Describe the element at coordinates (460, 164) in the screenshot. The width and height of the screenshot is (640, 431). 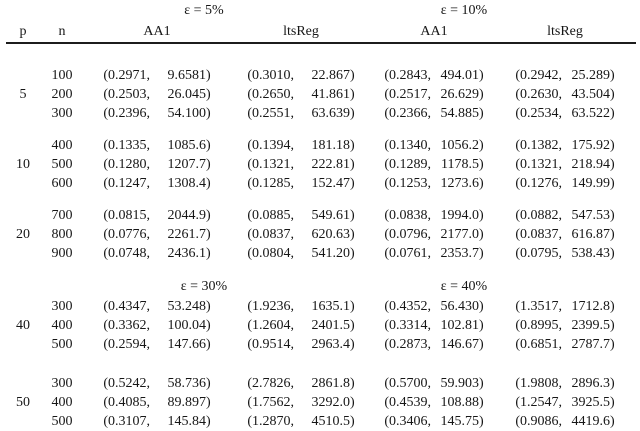
I see `pair-second-value: 1178.5` at that location.